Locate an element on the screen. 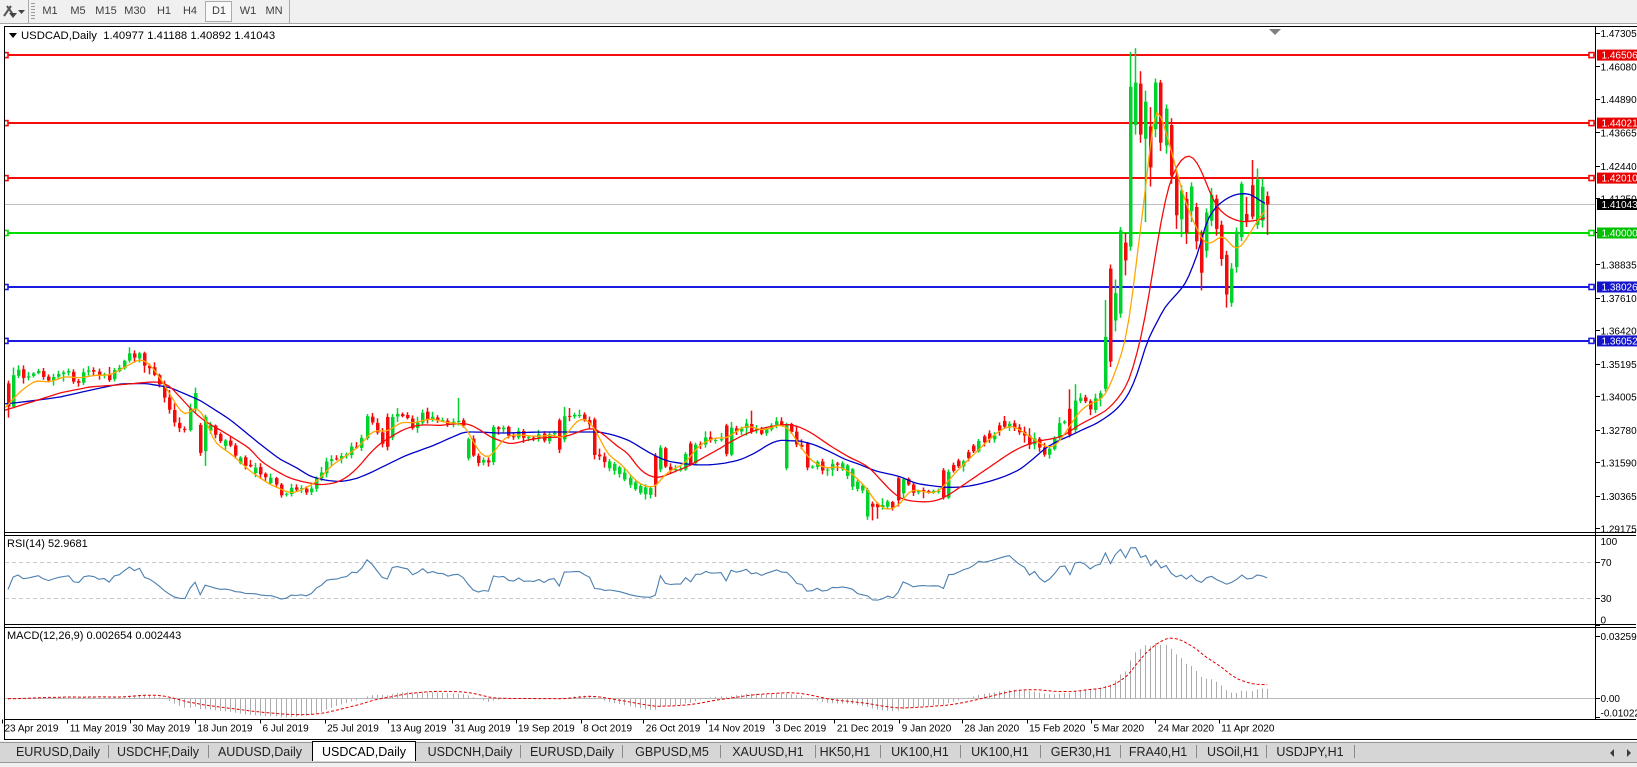  svg-text: 1.35195 is located at coordinates (1619, 365).